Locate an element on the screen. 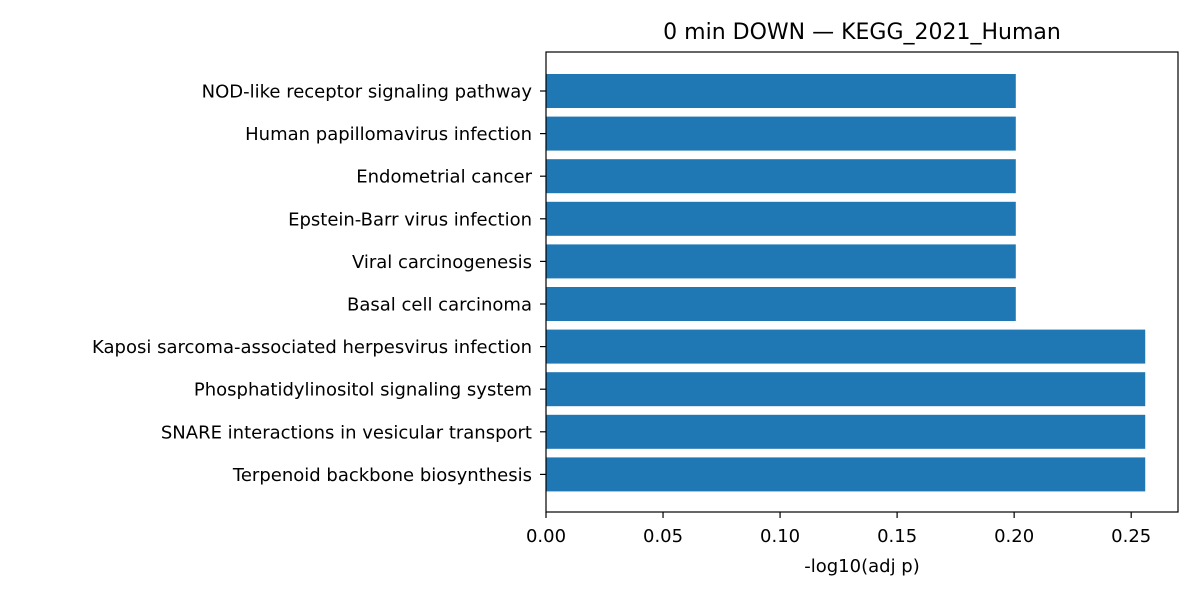 The width and height of the screenshot is (1200, 600). y-tick-label: NOD-like receptor signaling pathway is located at coordinates (367, 92).